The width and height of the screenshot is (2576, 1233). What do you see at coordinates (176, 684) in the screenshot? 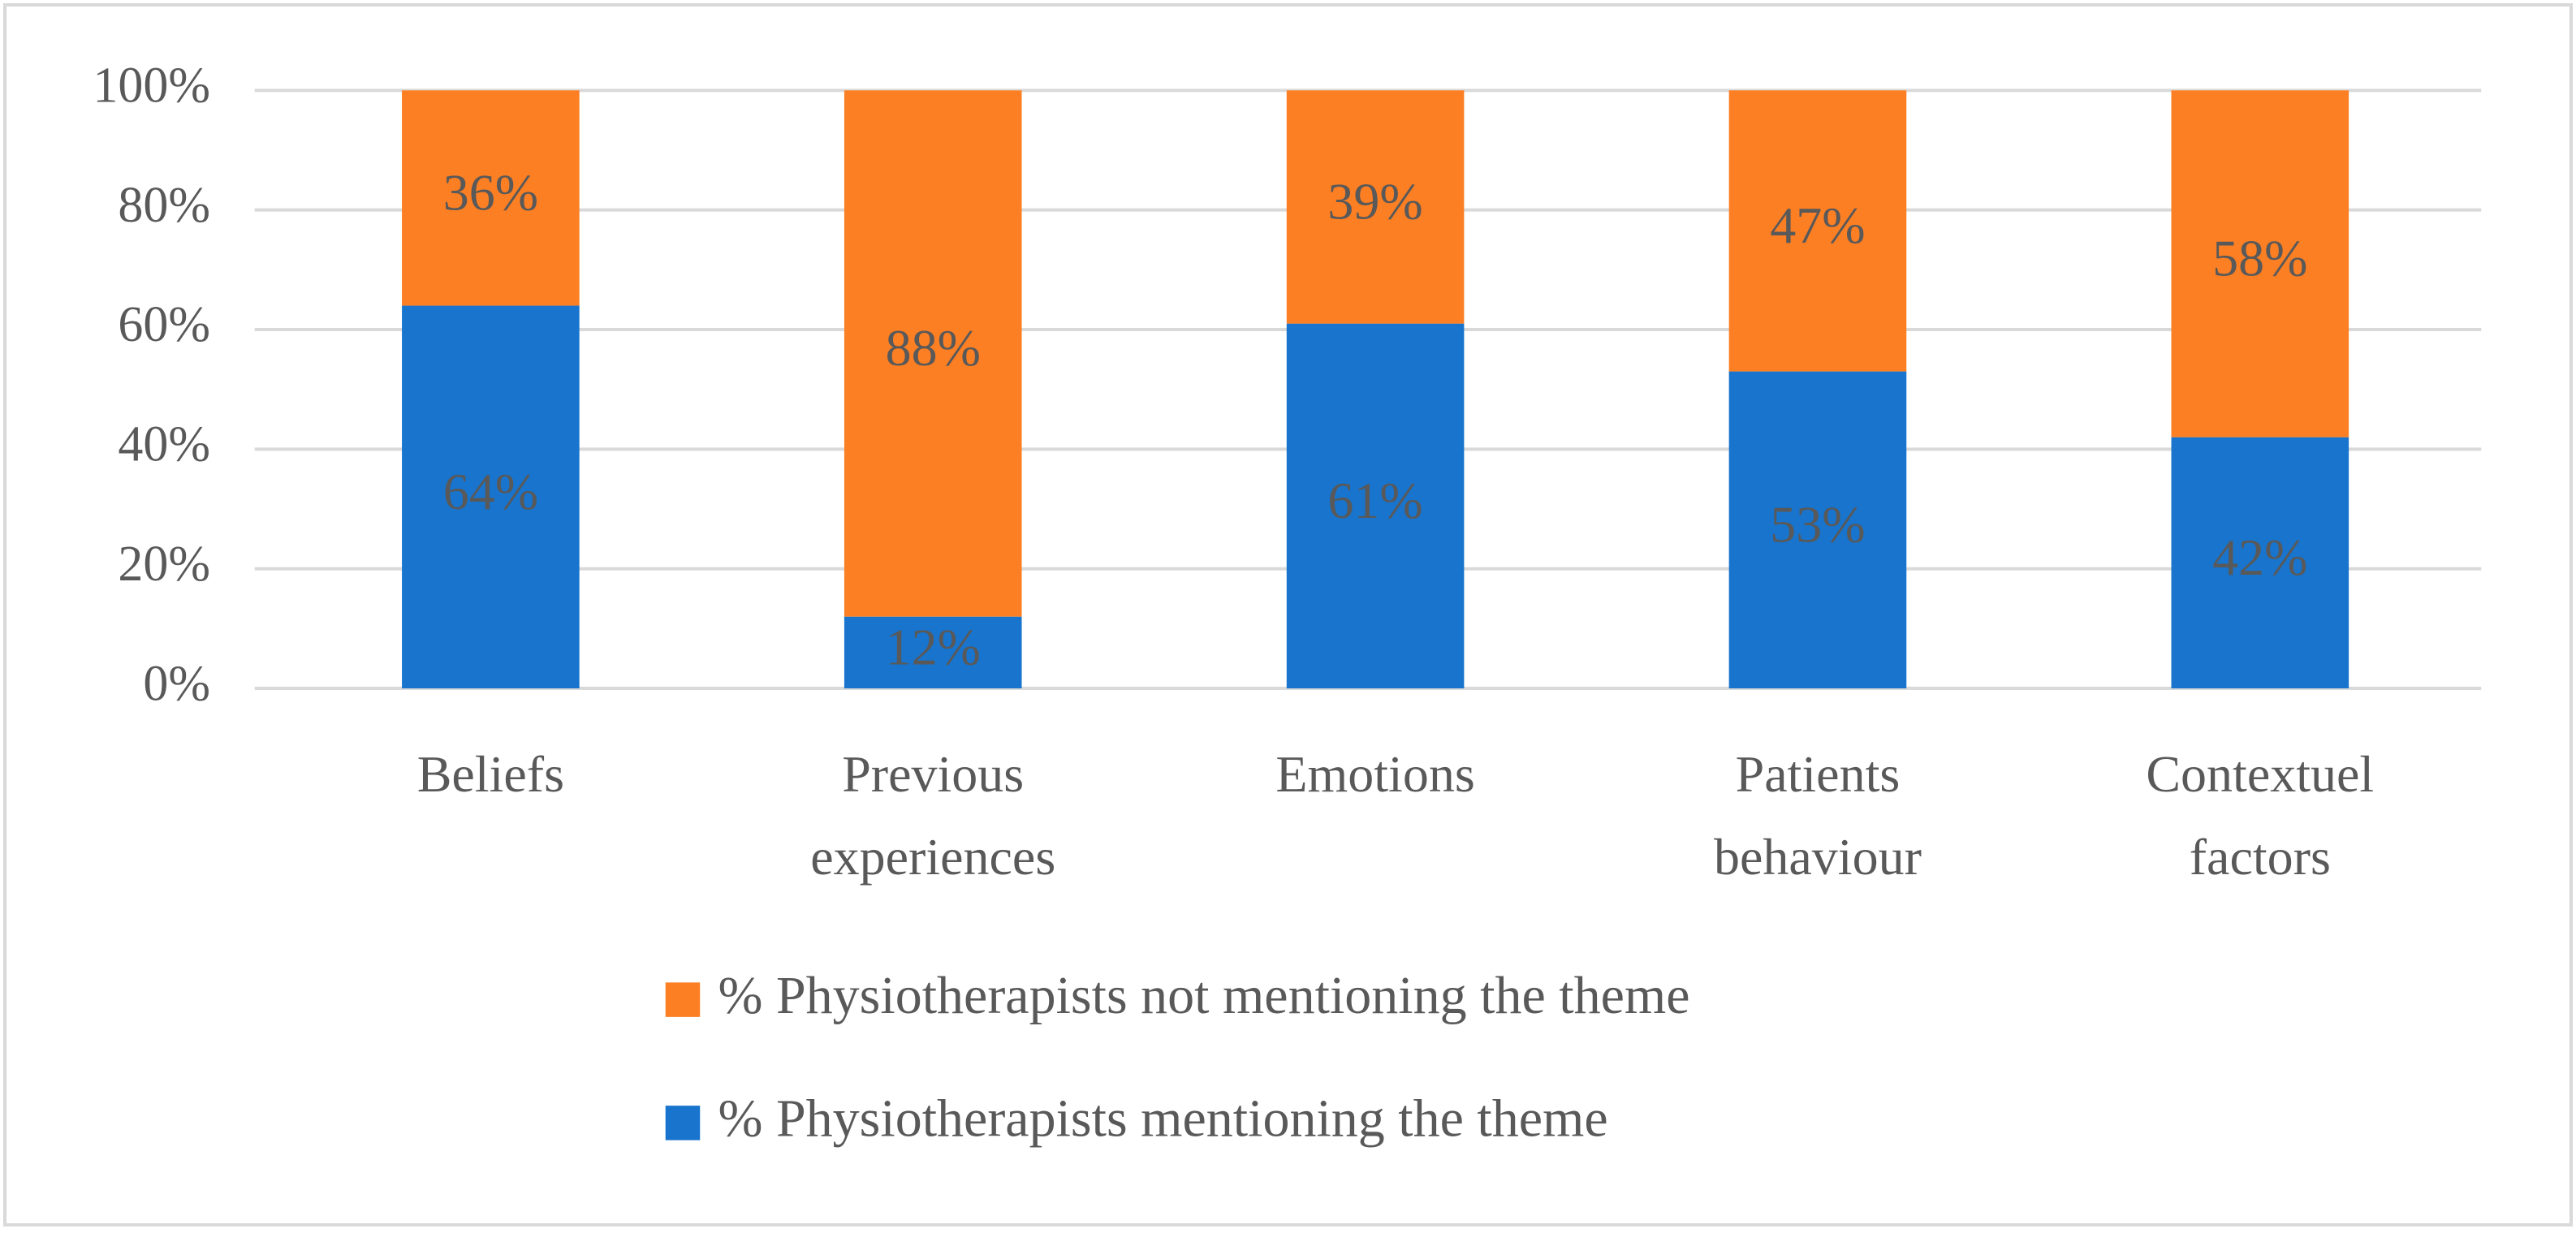
I see `y-tick-label: 0%` at bounding box center [176, 684].